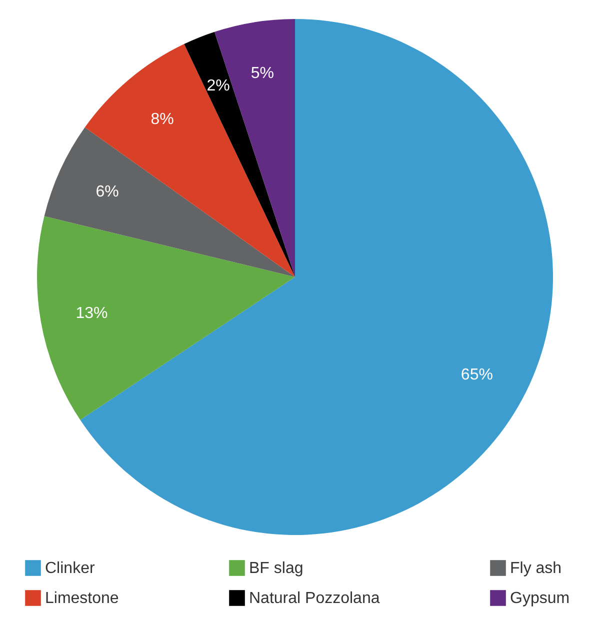 The height and width of the screenshot is (623, 592). What do you see at coordinates (82, 598) in the screenshot?
I see `legend-label: Limestone` at bounding box center [82, 598].